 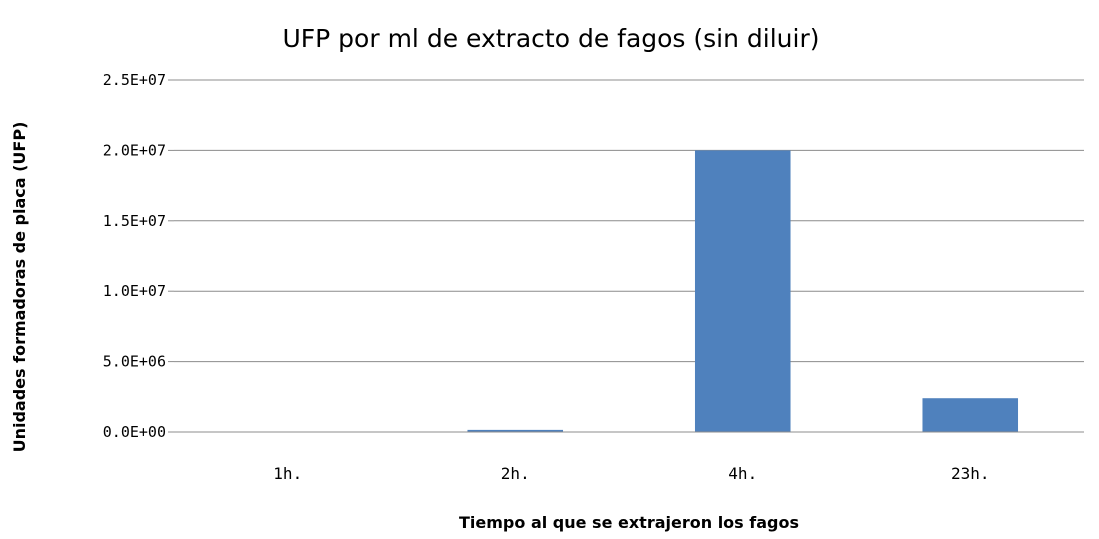 What do you see at coordinates (134, 362) in the screenshot?
I see `y-tick-label: 5.0E+06` at bounding box center [134, 362].